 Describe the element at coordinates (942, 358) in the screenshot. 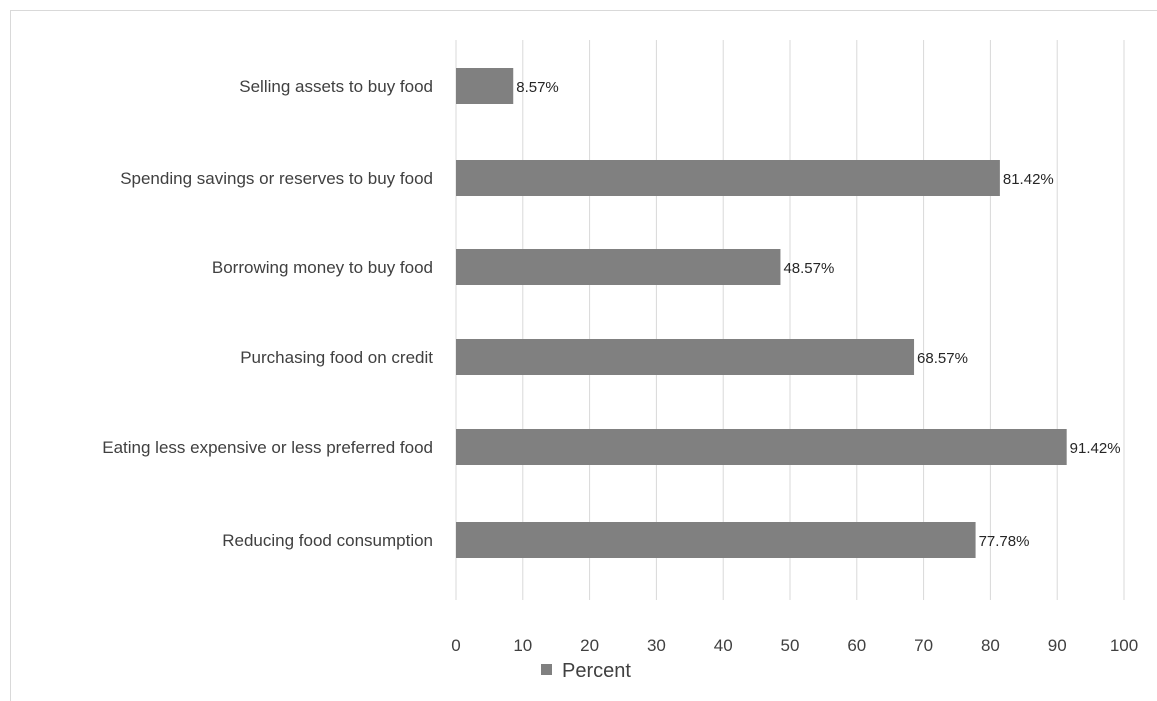

I see `bar-value-label: 68.57%` at that location.